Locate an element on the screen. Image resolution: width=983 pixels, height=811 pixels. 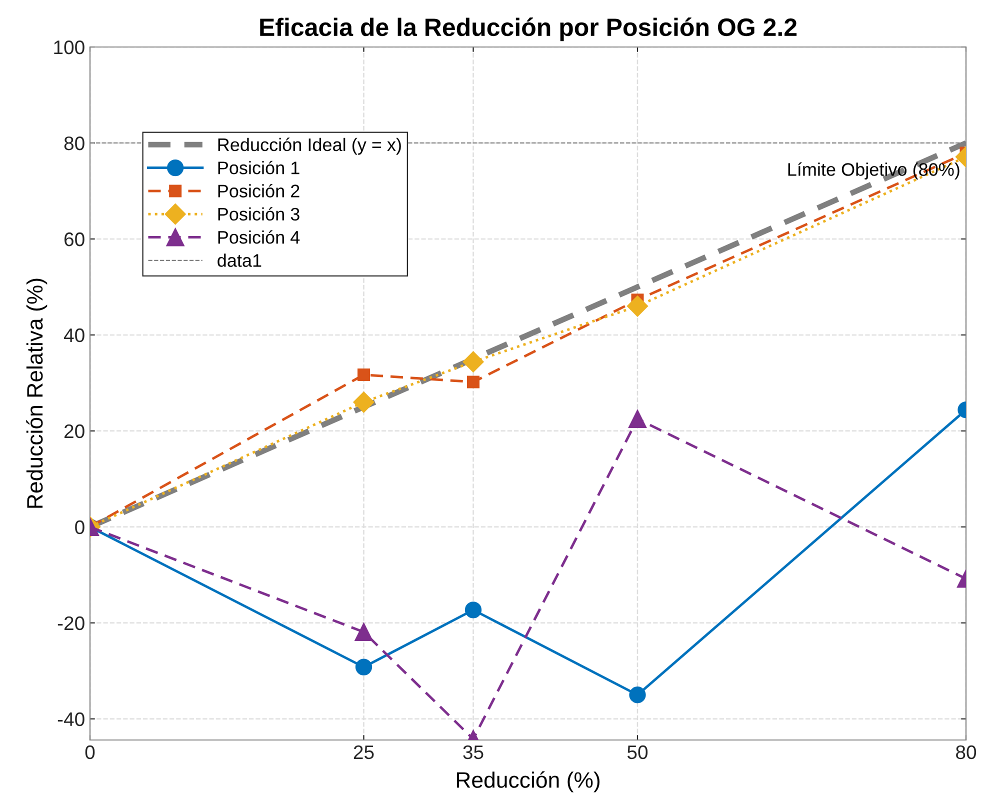
x-axis-title: Reducción (%) is located at coordinates (528, 781).